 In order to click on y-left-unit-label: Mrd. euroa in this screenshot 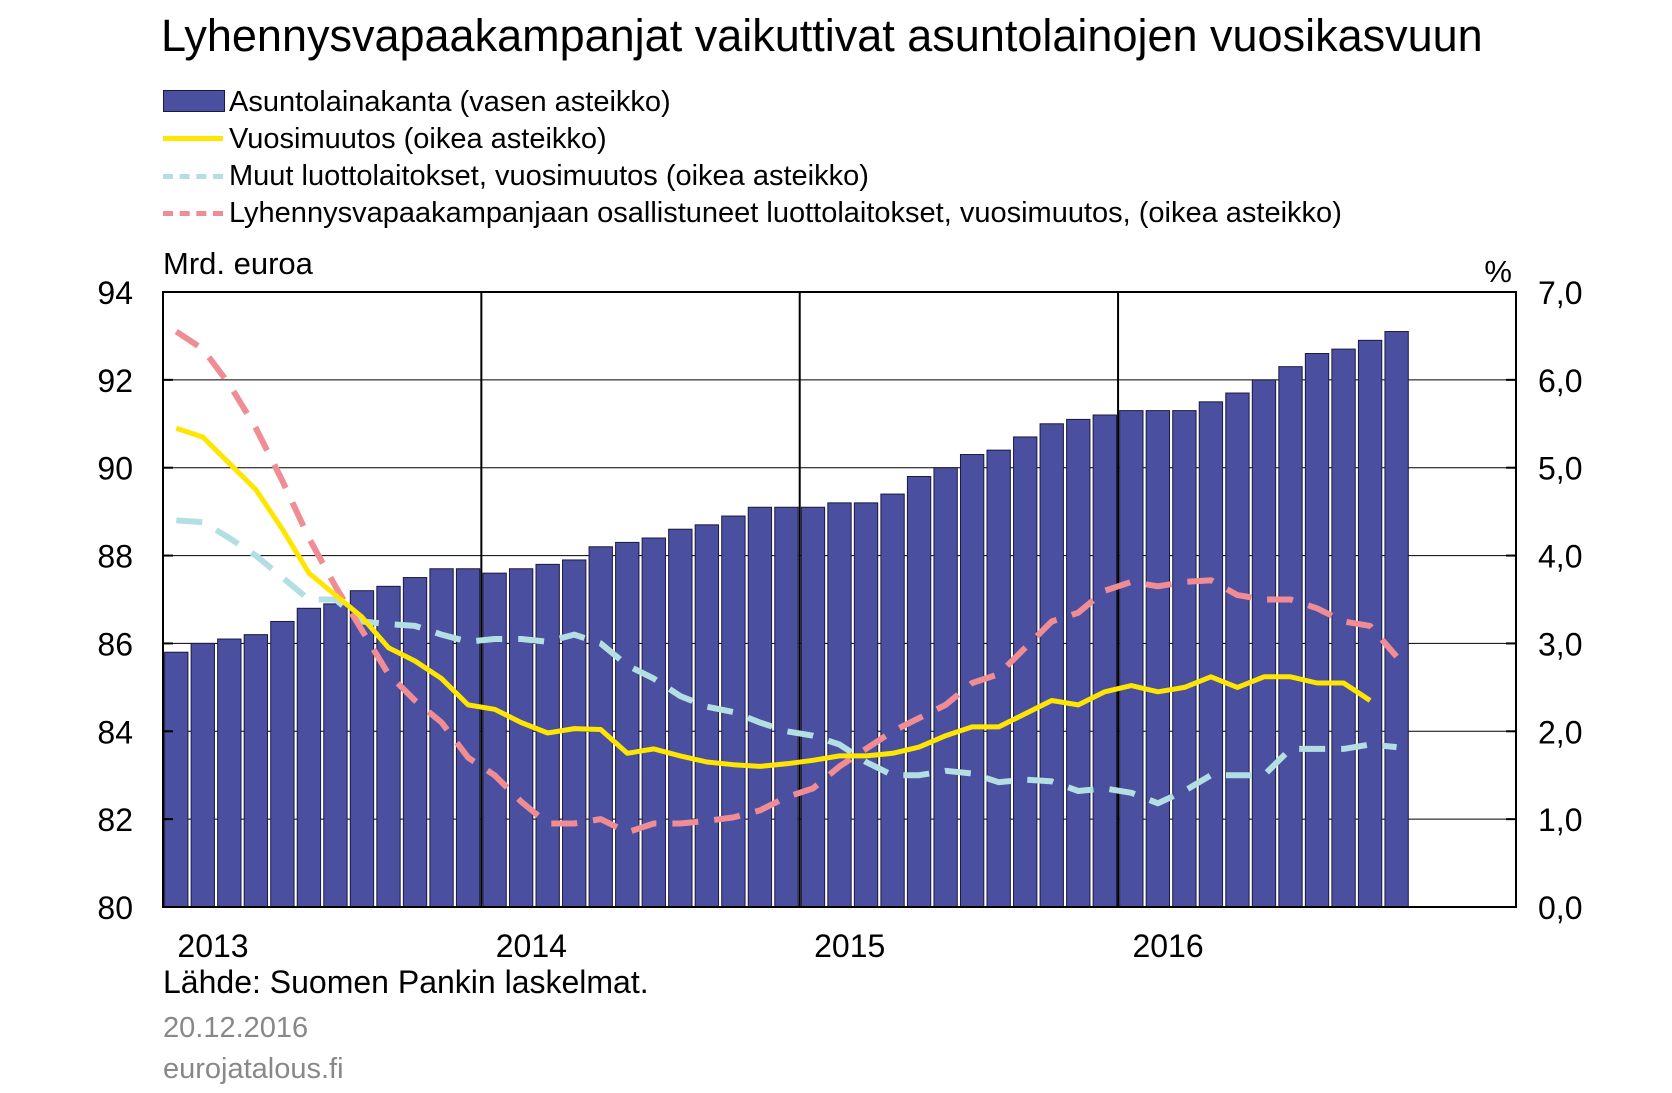, I will do `click(238, 263)`.